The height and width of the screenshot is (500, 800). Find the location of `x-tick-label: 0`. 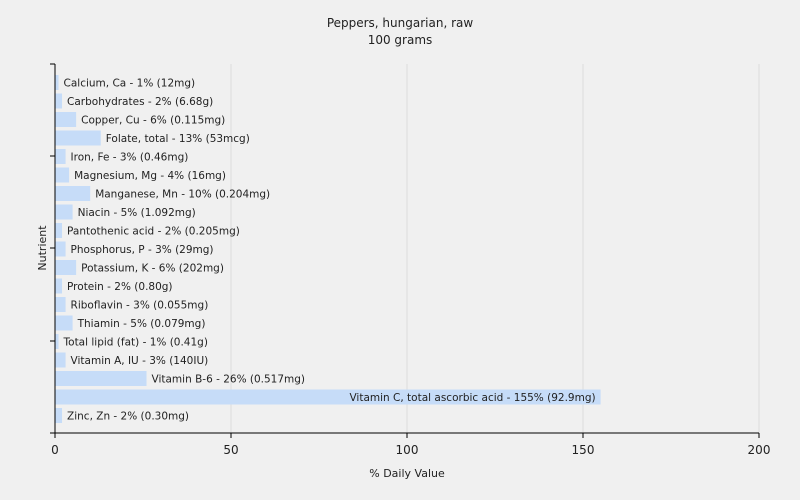

x-tick-label: 0 is located at coordinates (55, 450).